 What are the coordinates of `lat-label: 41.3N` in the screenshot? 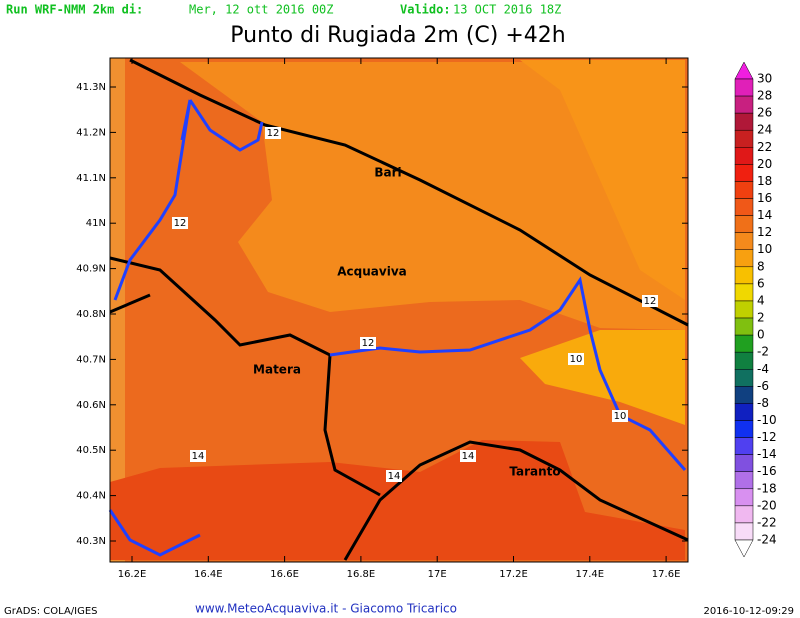 It's located at (91, 87).